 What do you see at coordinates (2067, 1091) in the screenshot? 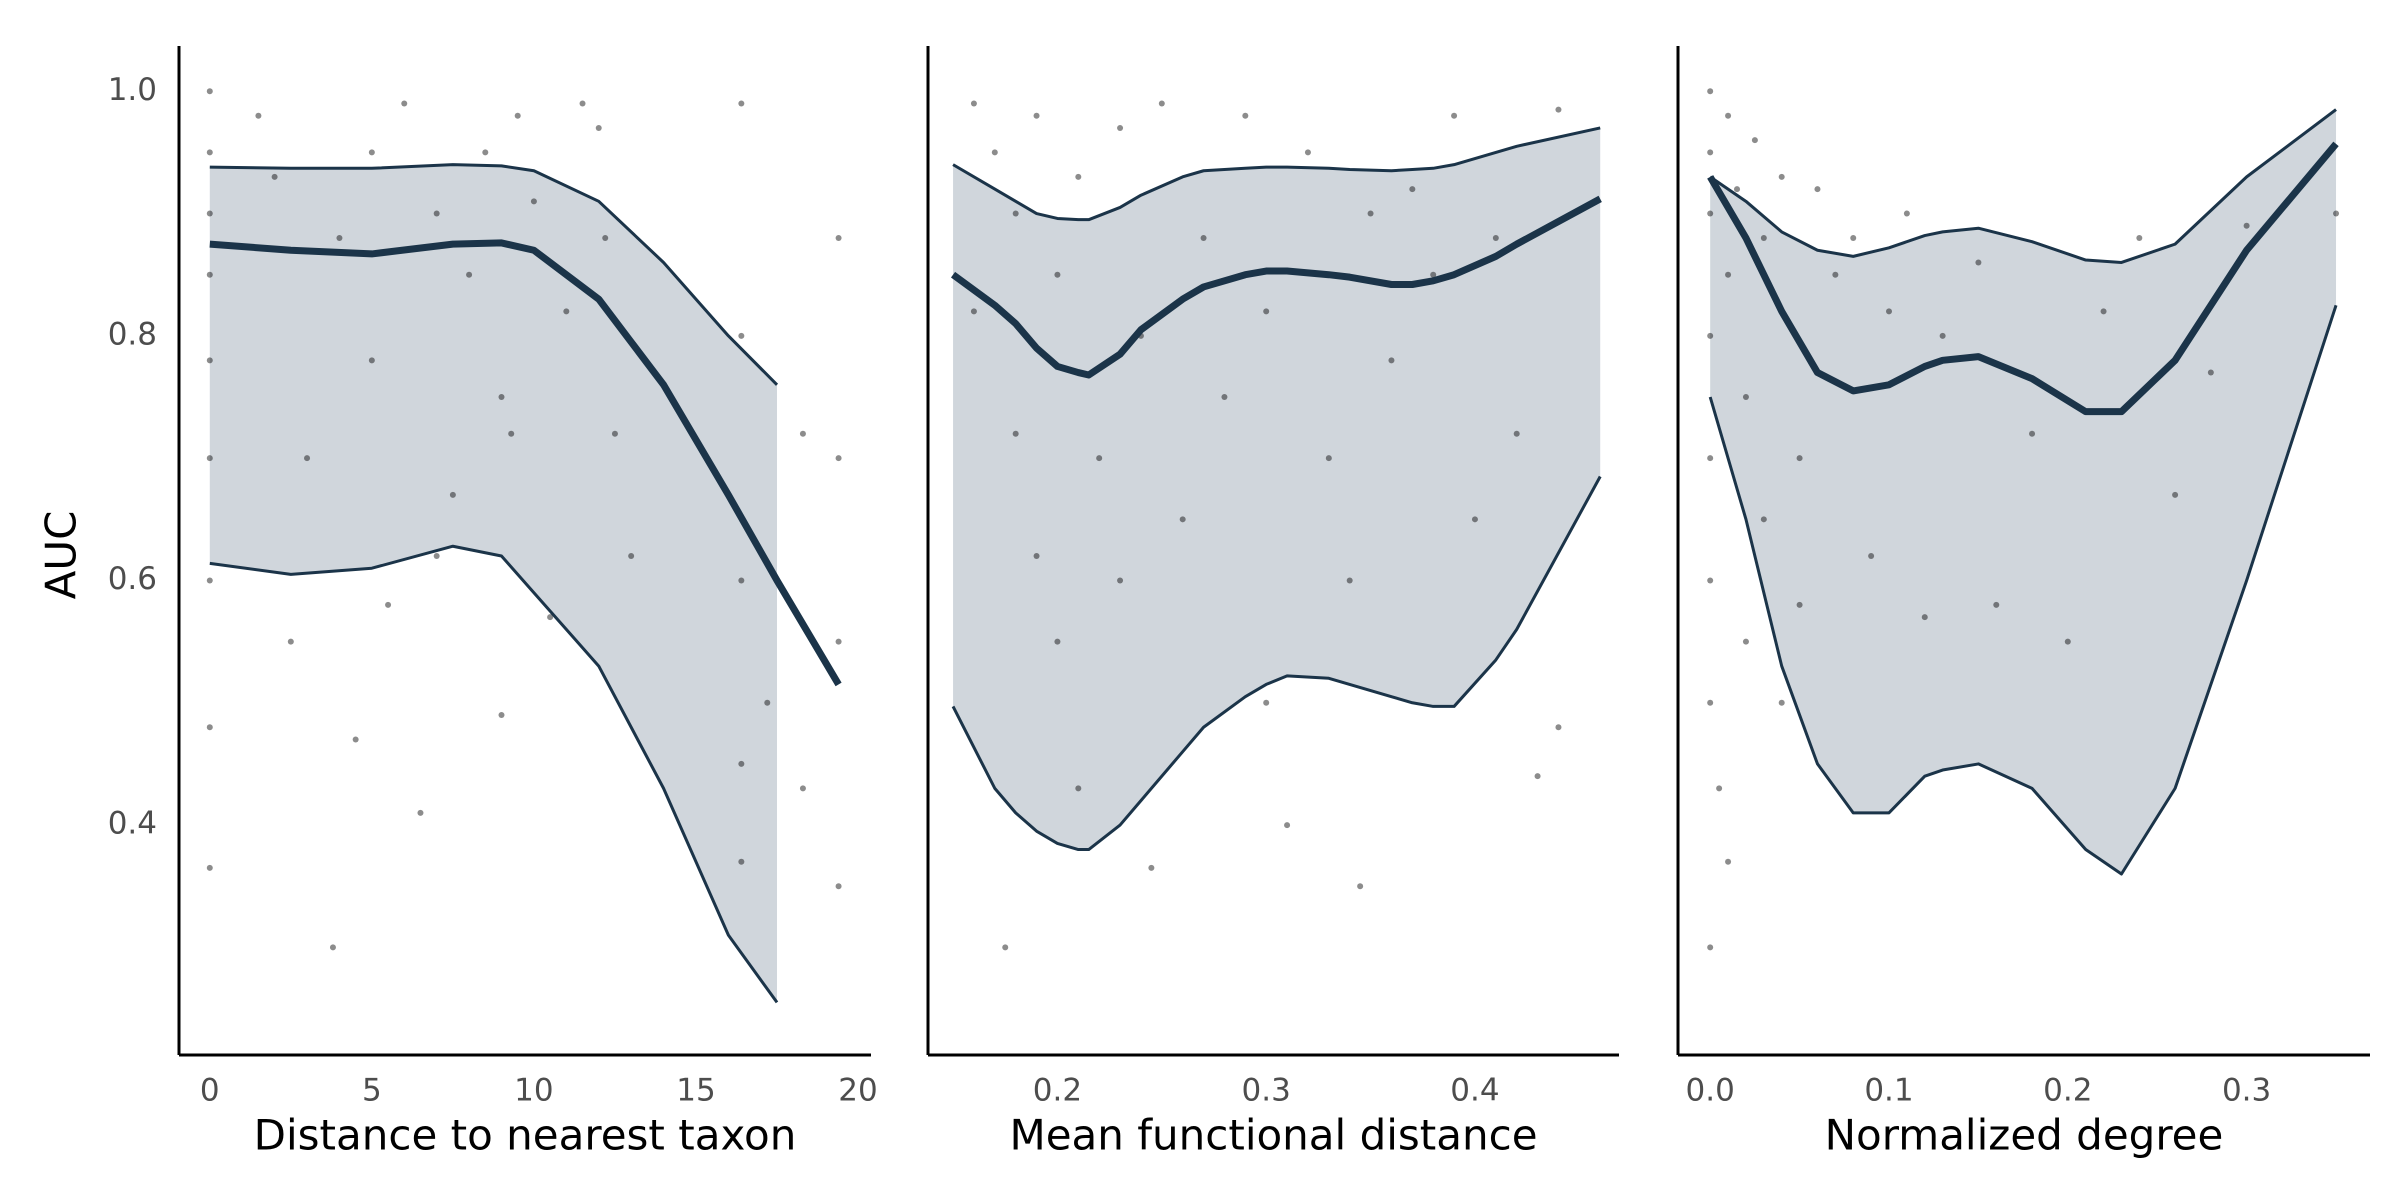
I see `x-tick-label: 0.2` at bounding box center [2067, 1091].